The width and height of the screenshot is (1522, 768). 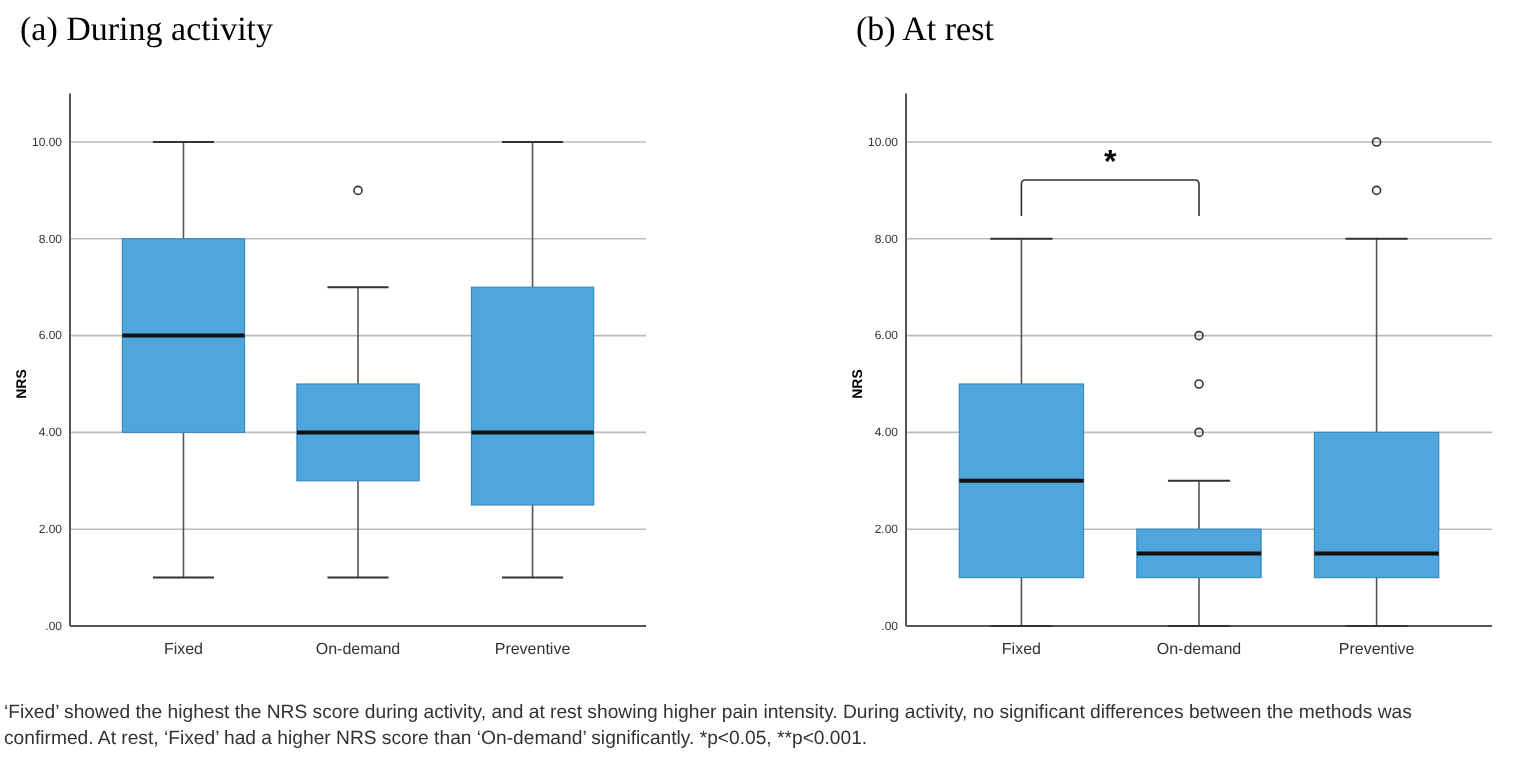 What do you see at coordinates (708, 726) in the screenshot?
I see `text: ‘Fixed’ showed the highest the NRS score during activity, and at rest showing higher pain intensity. During activity, no significant differences between the methods was confirmed. At rest, ‘Fixed’ had a higher NRS score than ‘On-demand’ significantly. *p<0.05, **p<0.001.` at bounding box center [708, 726].